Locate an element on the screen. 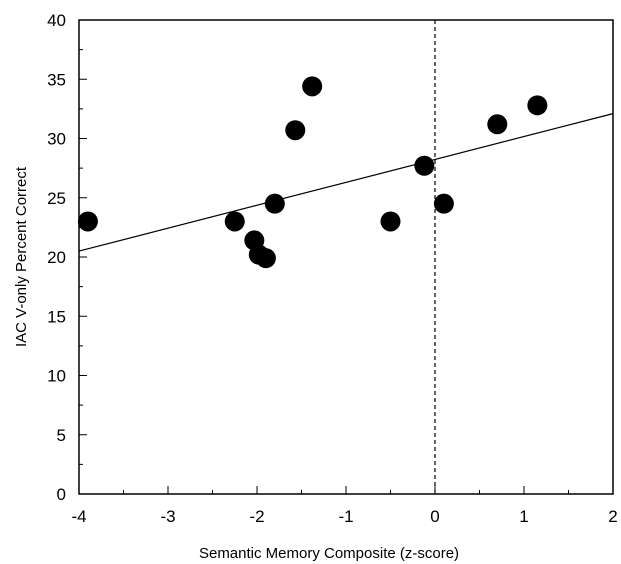 The height and width of the screenshot is (564, 621). y-tick-label: 5 is located at coordinates (61, 435).